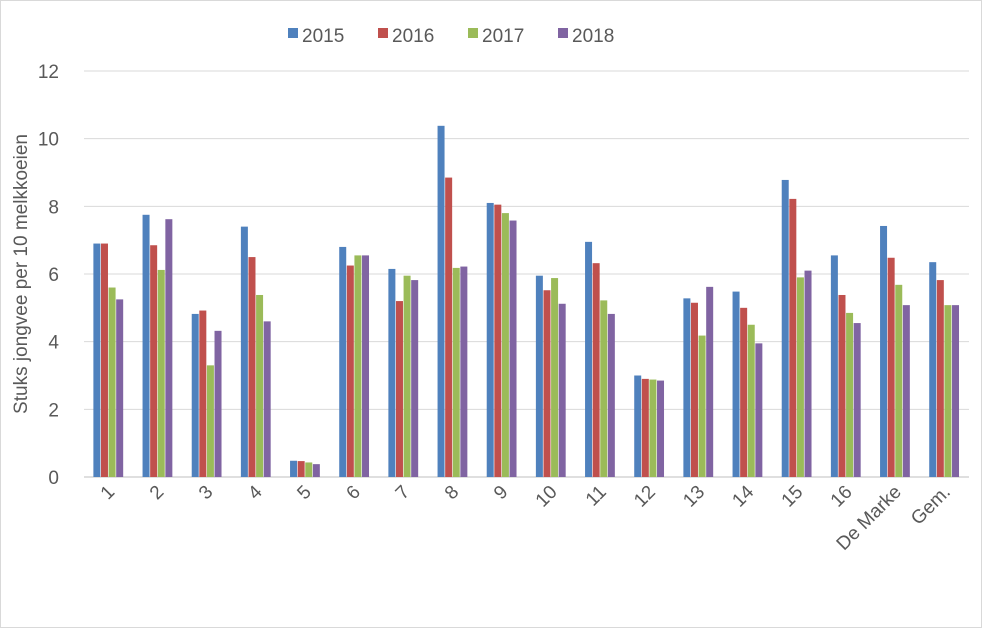 This screenshot has height=628, width=982. I want to click on x-tick-label: 8, so click(452, 493).